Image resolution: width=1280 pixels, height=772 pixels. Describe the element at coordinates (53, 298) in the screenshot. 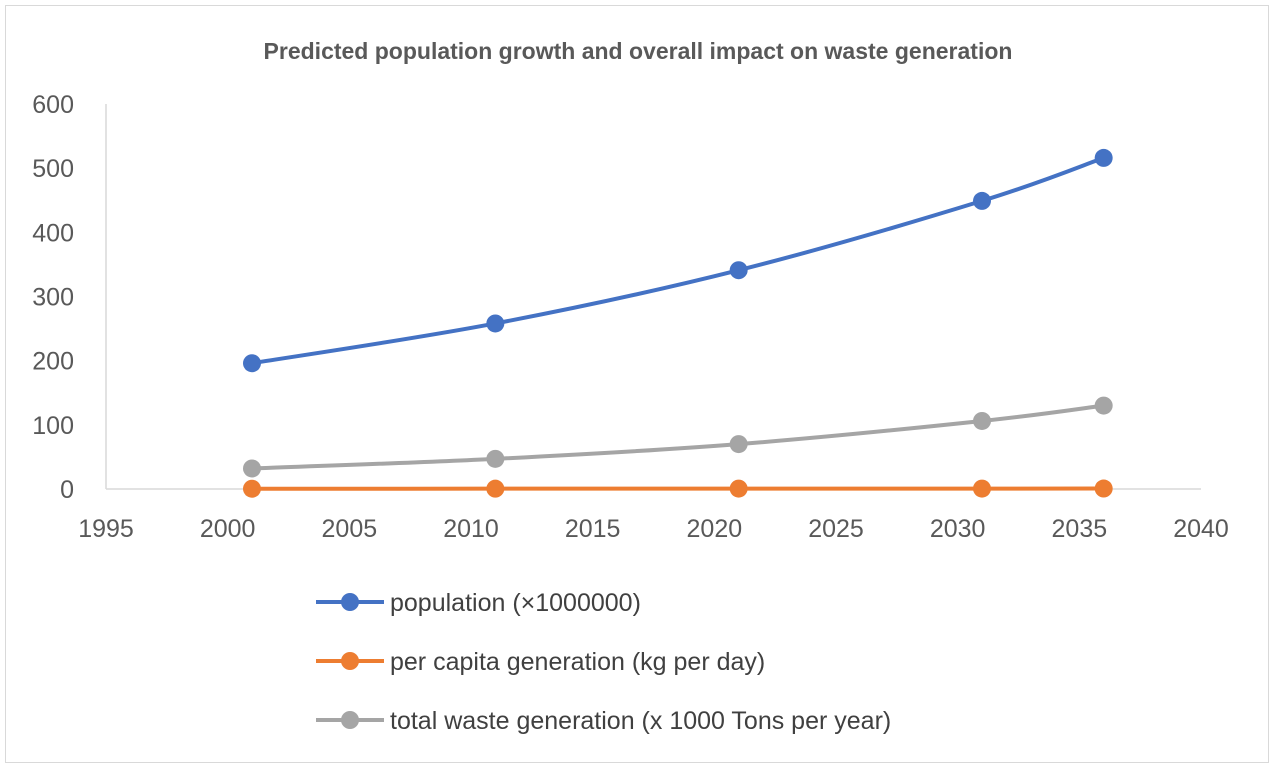

I see `y-tick-label: 300` at that location.